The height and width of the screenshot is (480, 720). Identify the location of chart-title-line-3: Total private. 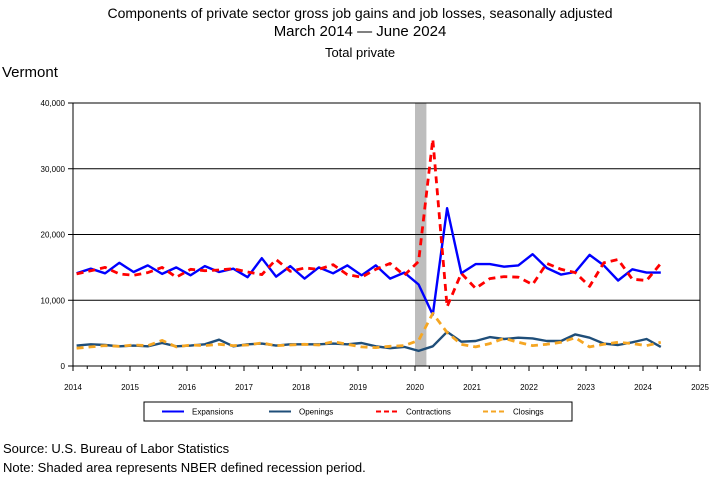
(360, 52).